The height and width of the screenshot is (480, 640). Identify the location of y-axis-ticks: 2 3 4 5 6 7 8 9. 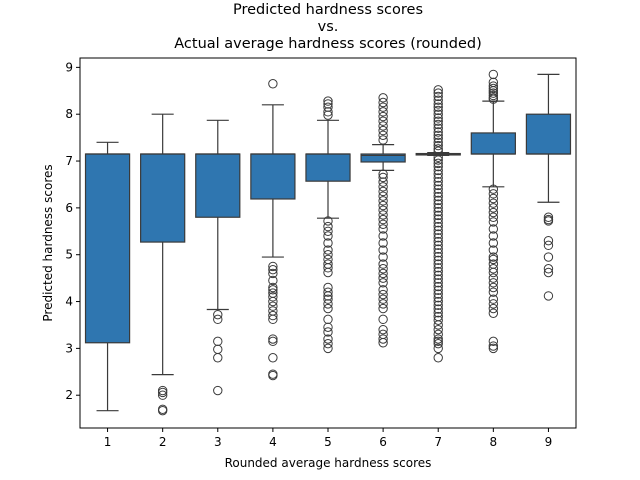
(72, 231).